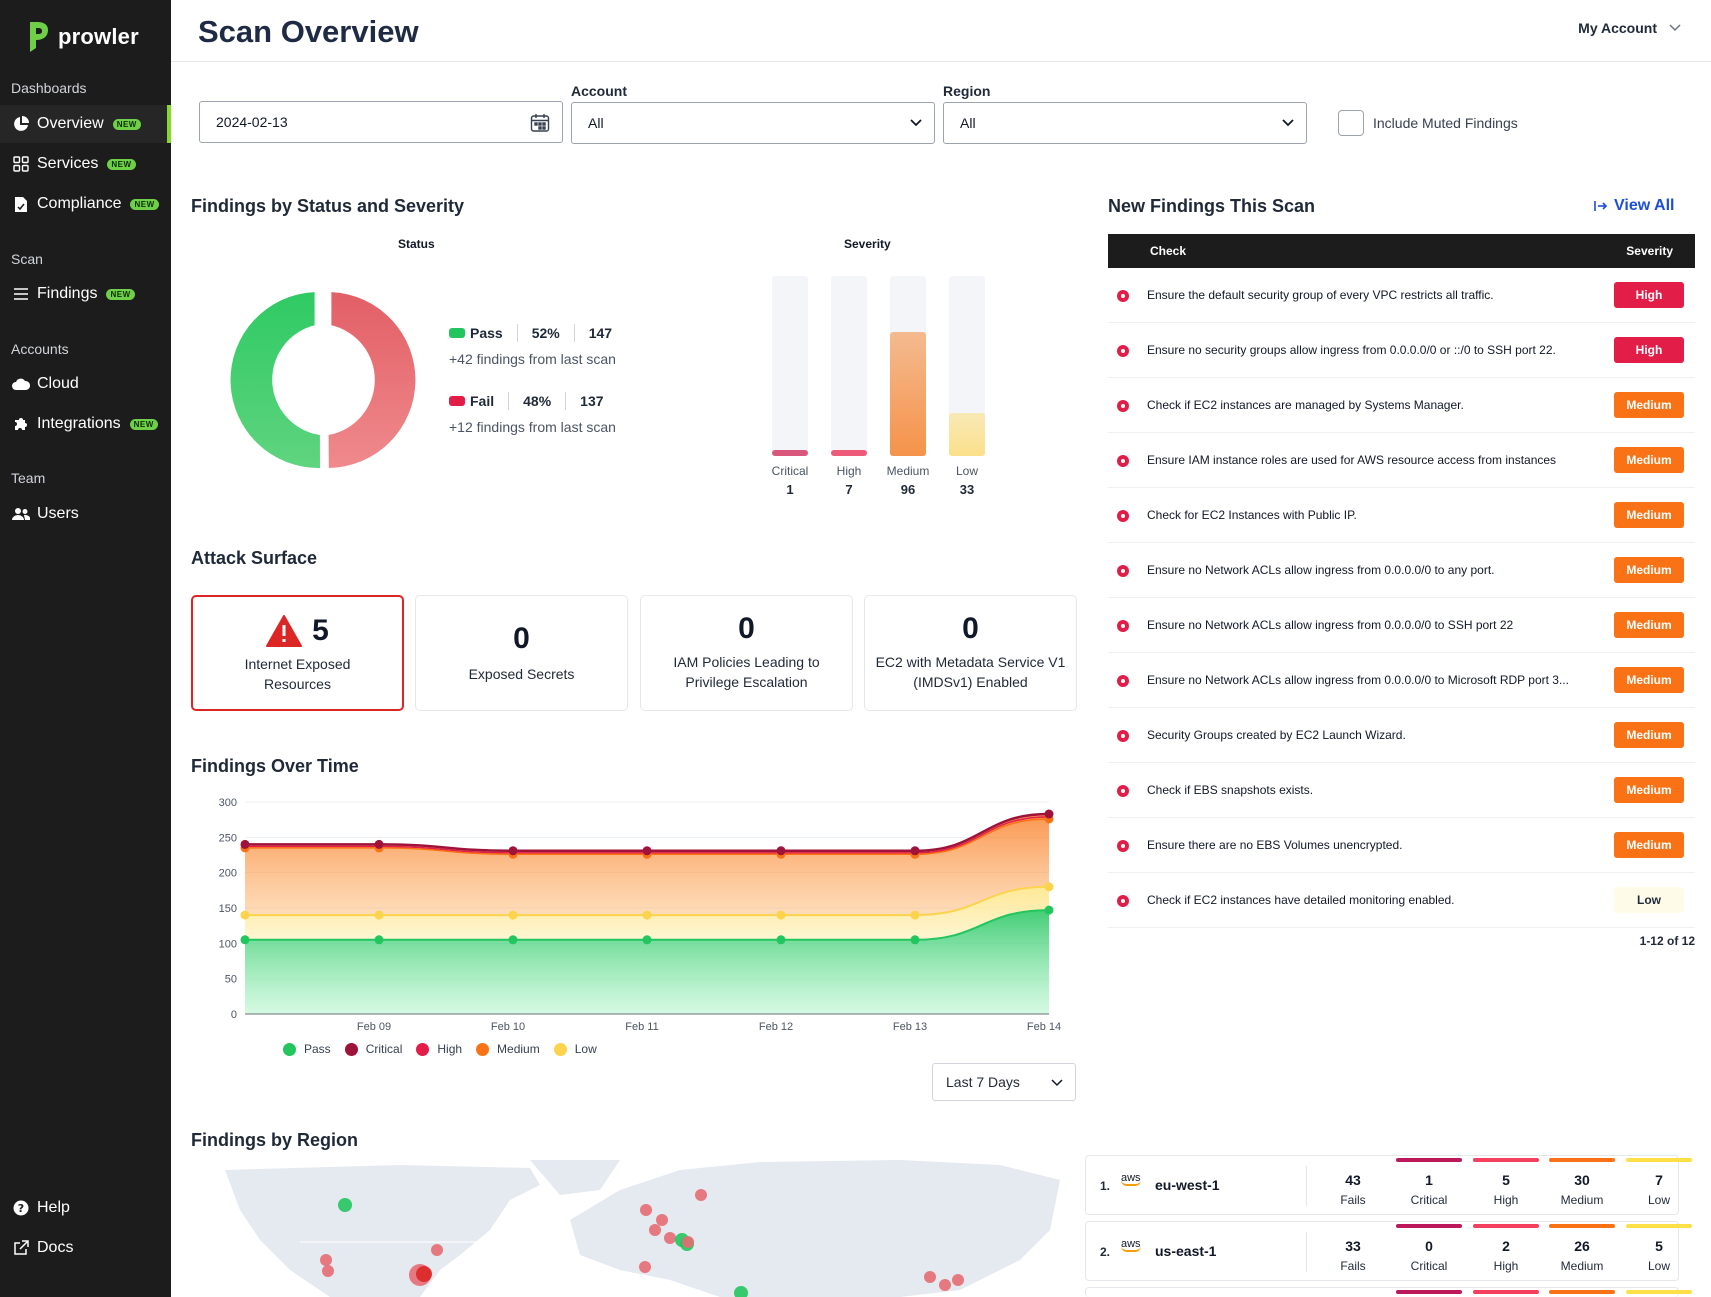 This screenshot has height=1297, width=1711. I want to click on sidebar-item-overview: Overview NEW, so click(85, 124).